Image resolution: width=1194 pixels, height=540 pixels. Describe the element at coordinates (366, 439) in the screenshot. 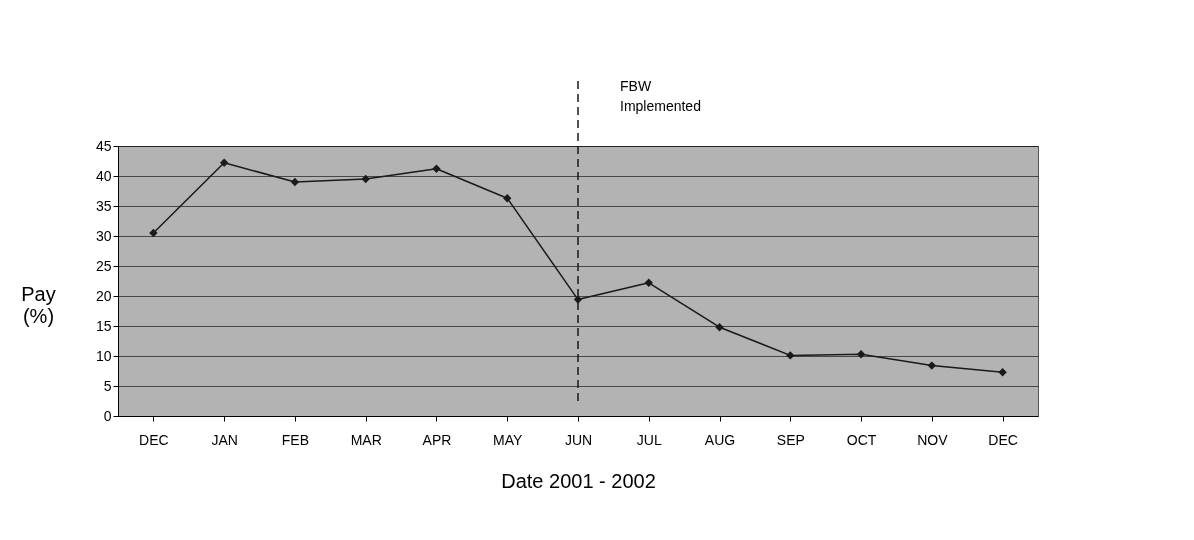

I see `x-tick-label: MAR` at that location.